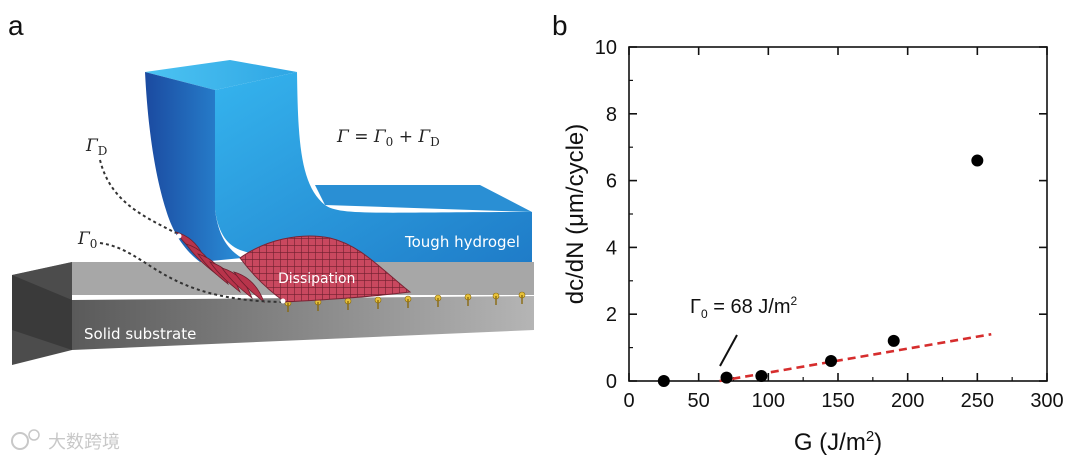 The image size is (1080, 462). I want to click on leader-lines, so click(191, 231).